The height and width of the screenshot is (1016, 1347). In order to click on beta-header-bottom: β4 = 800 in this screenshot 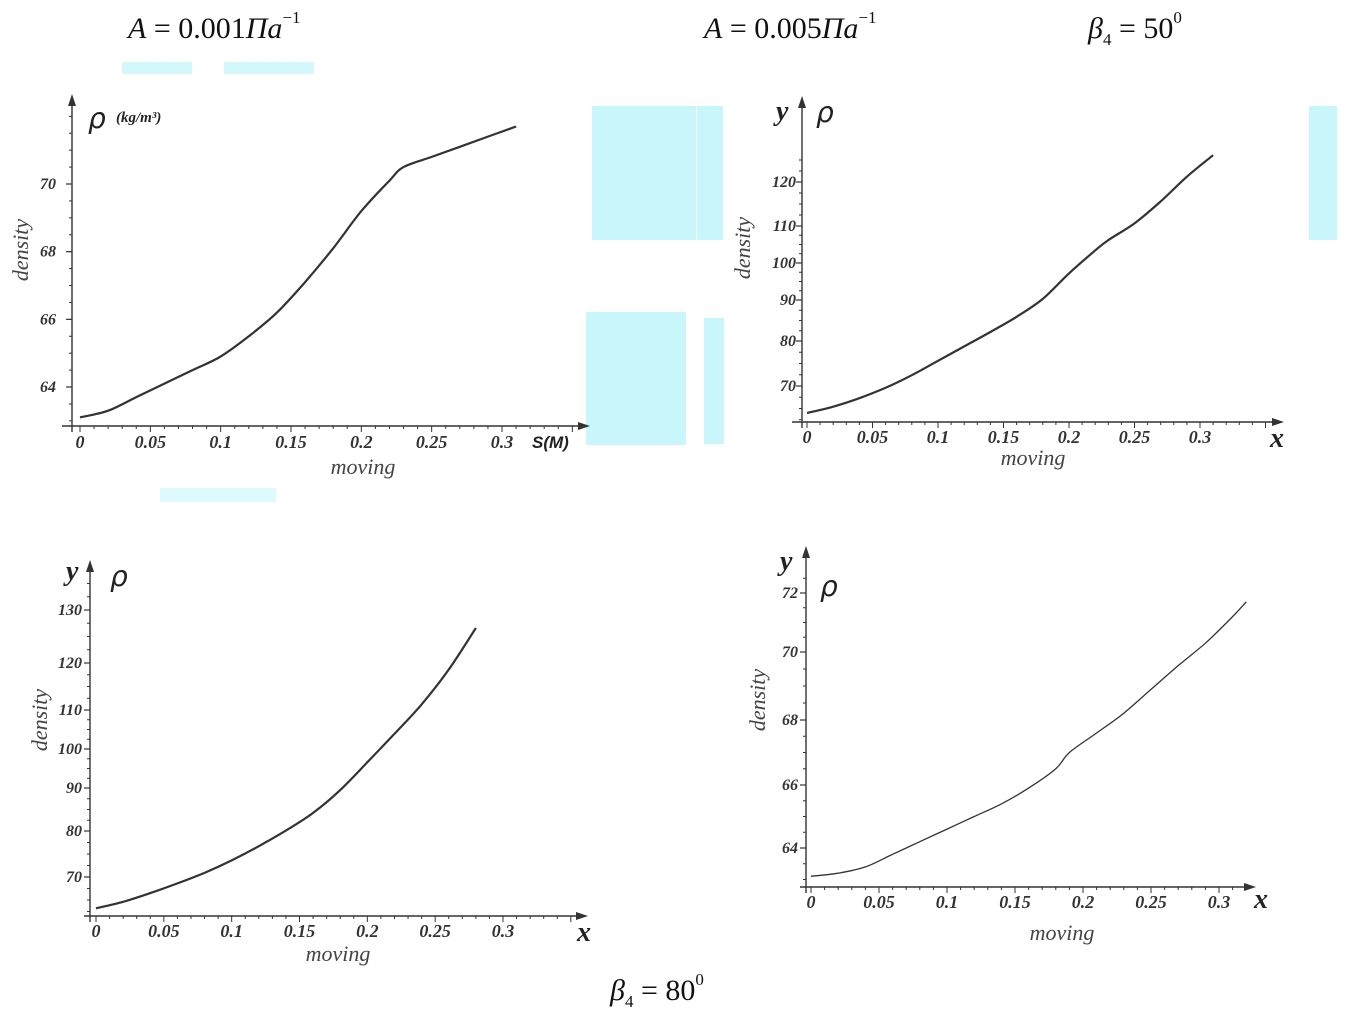, I will do `click(657, 990)`.